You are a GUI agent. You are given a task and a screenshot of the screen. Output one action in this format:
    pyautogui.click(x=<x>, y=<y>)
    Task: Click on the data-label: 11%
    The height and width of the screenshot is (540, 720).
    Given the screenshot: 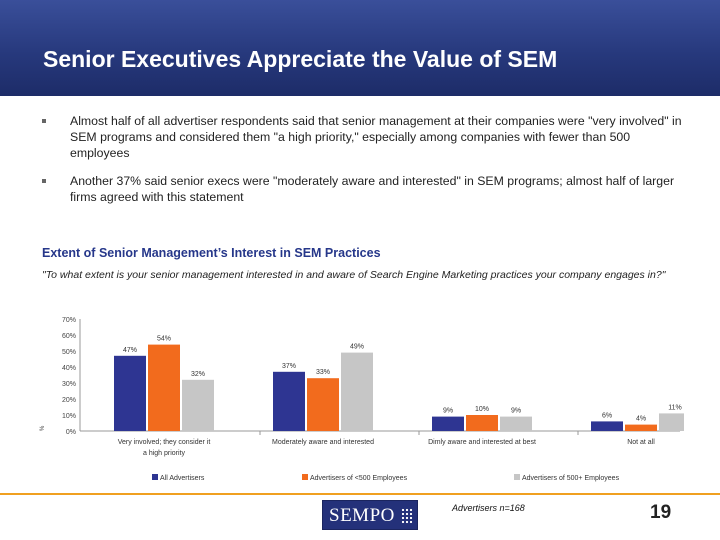 What is the action you would take?
    pyautogui.click(x=675, y=407)
    